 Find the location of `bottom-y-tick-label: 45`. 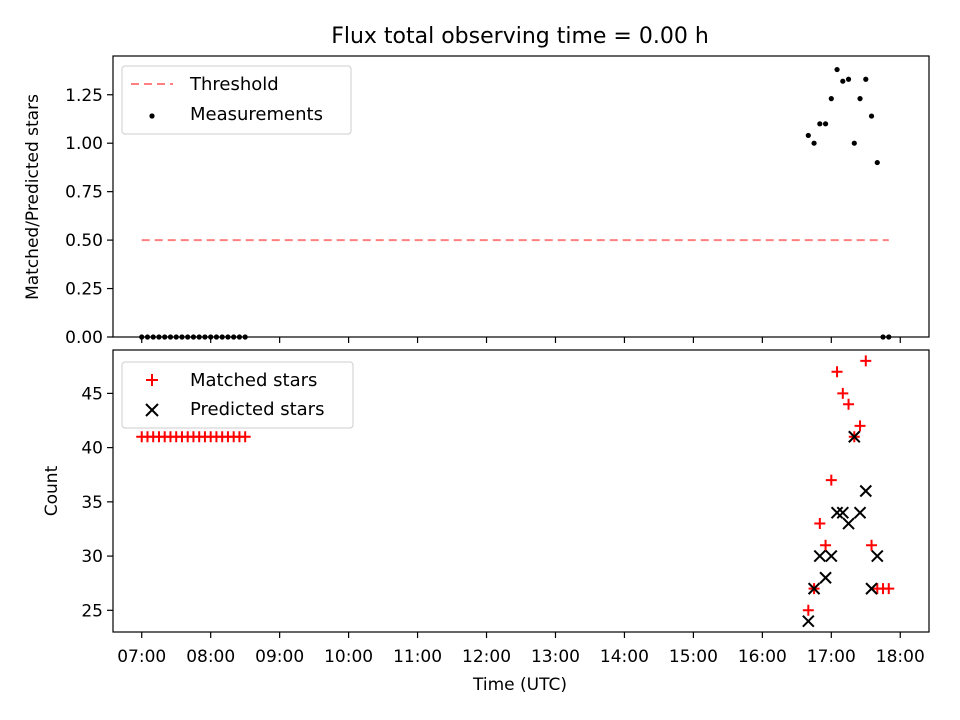

bottom-y-tick-label: 45 is located at coordinates (92, 394).